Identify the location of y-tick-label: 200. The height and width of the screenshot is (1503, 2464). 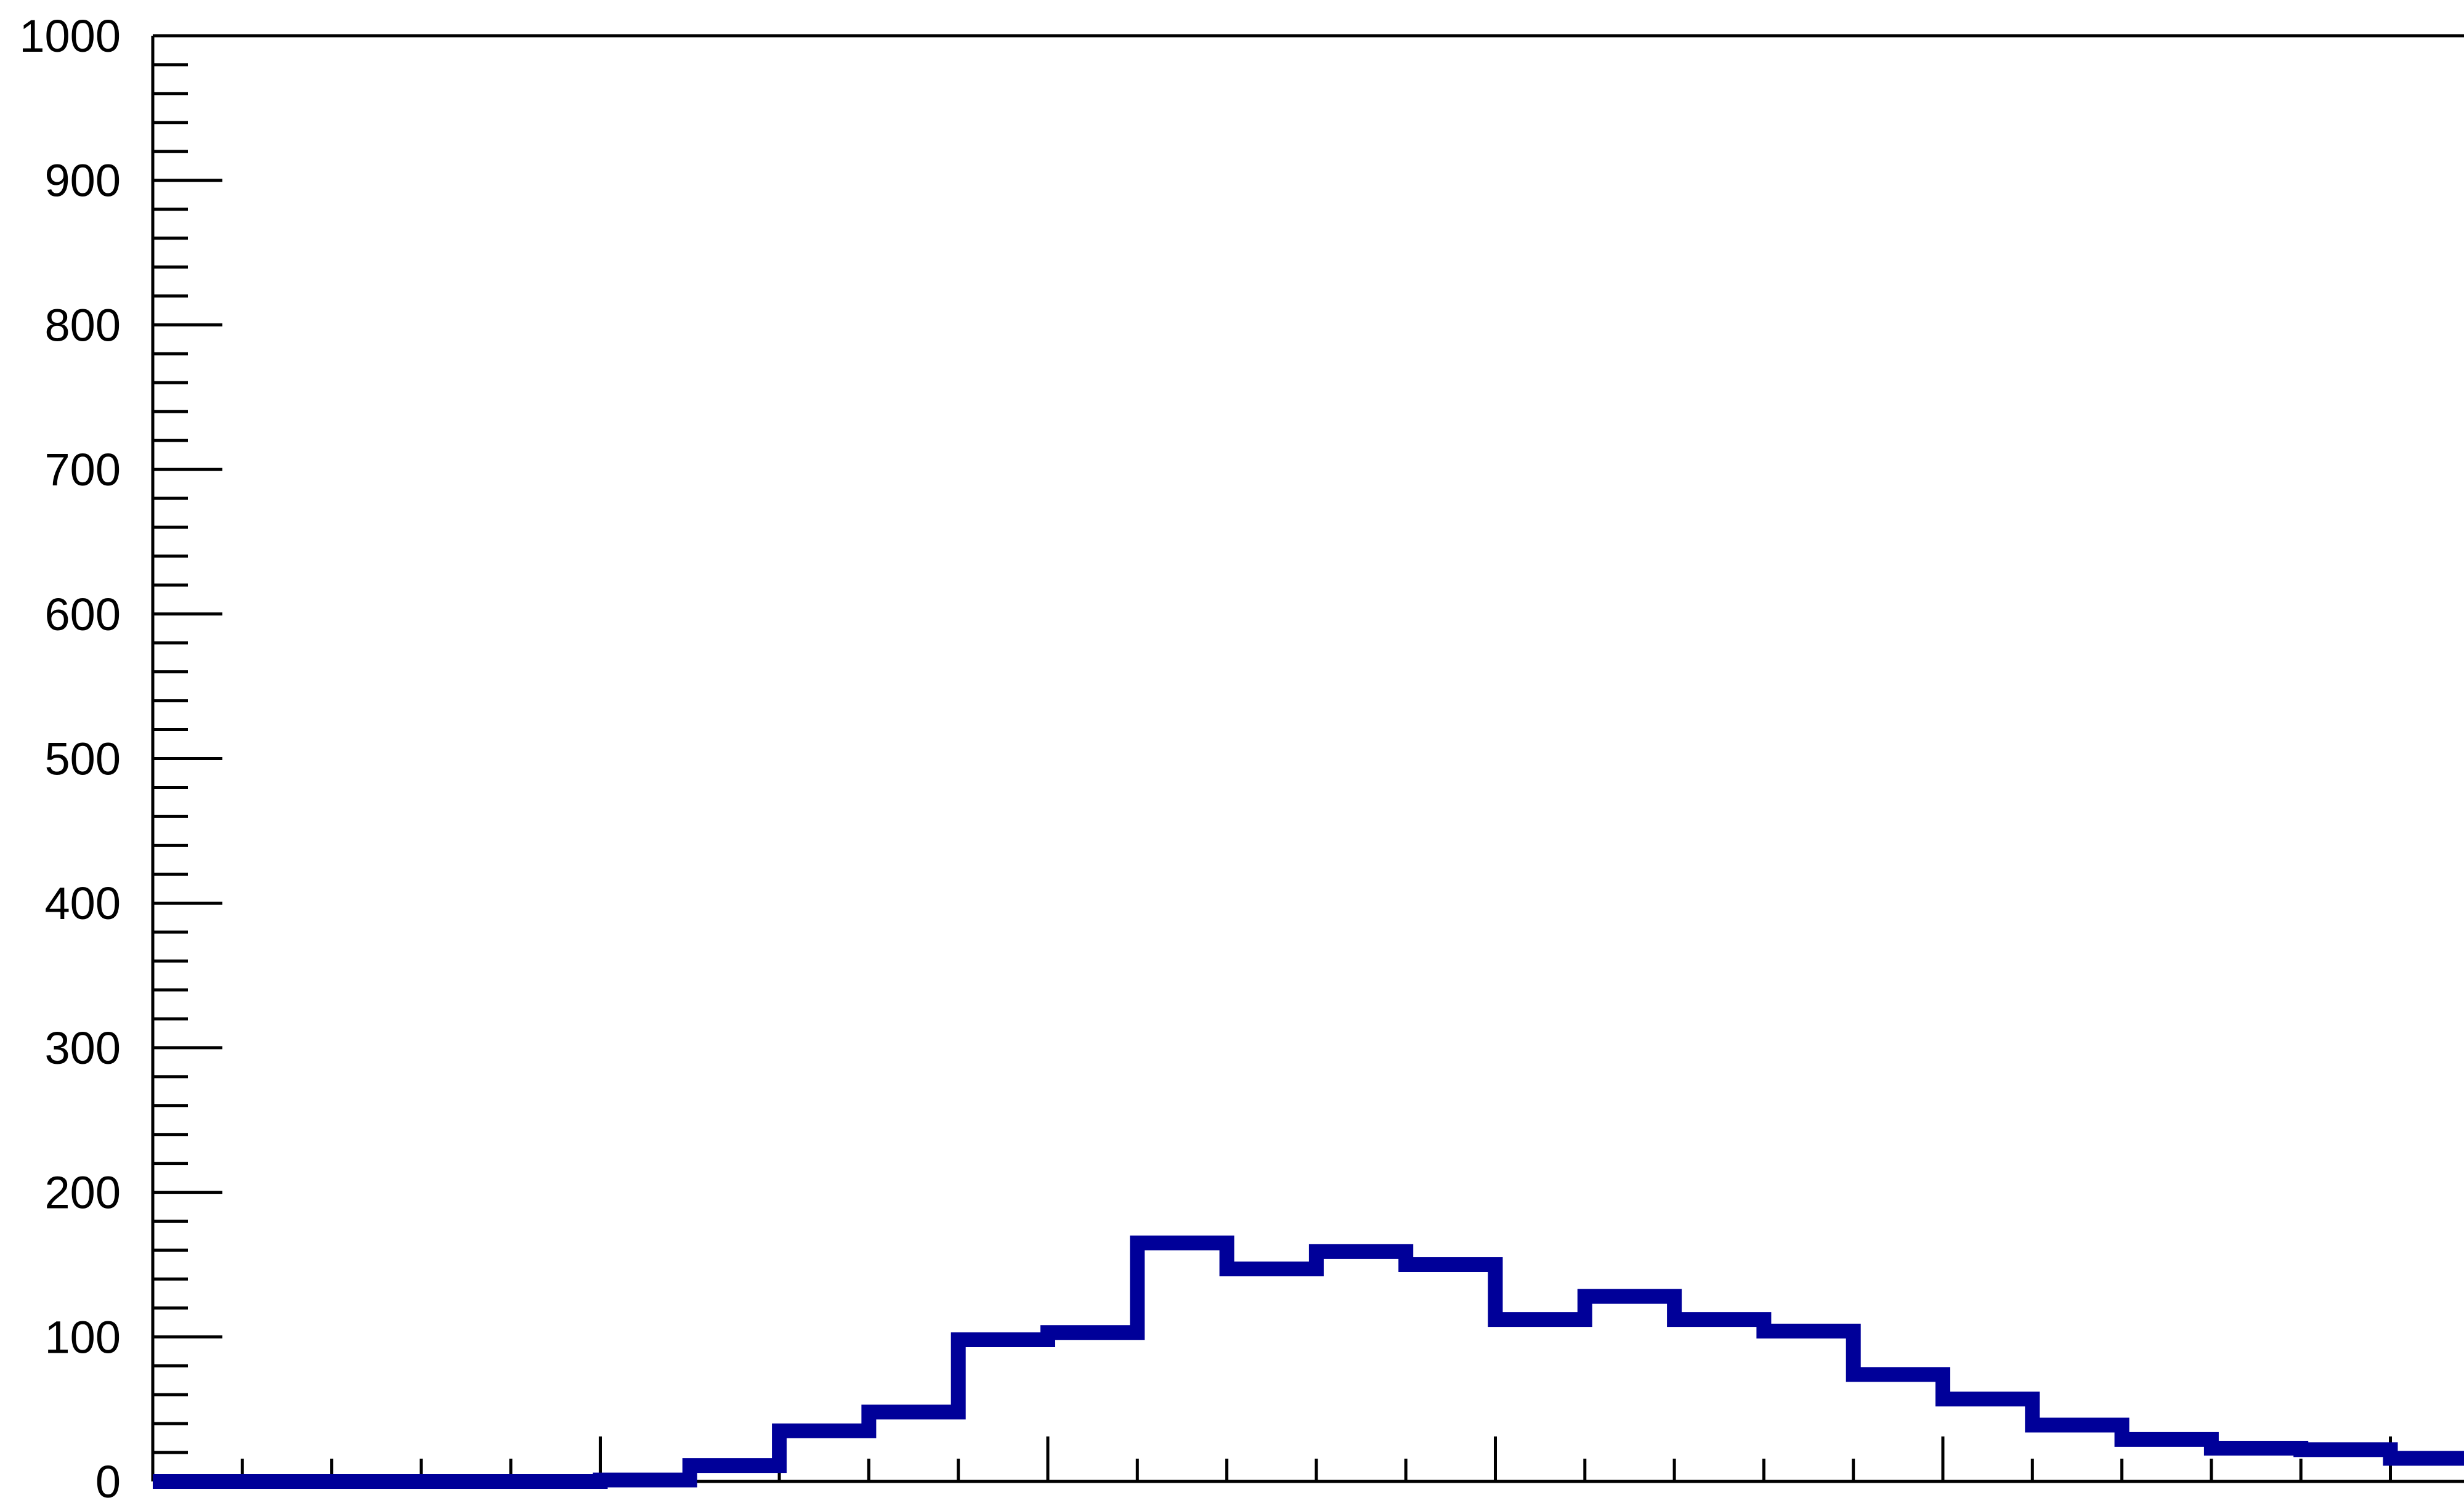
(83, 1192).